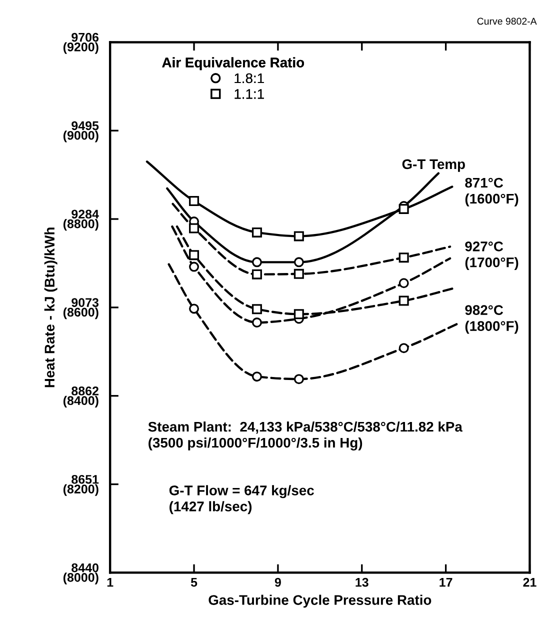  I want to click on x-tick-label: 17, so click(446, 582).